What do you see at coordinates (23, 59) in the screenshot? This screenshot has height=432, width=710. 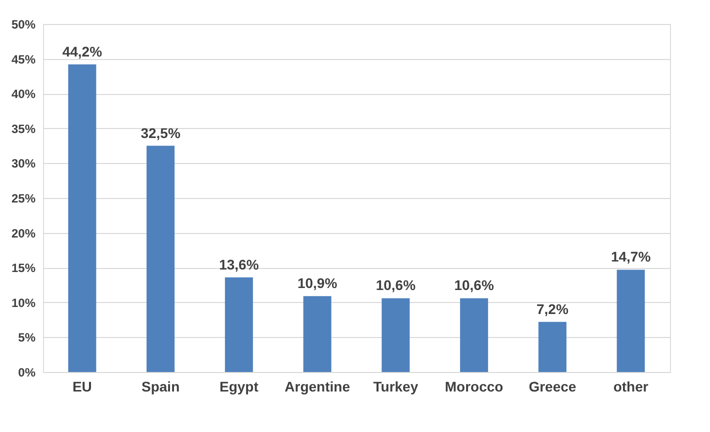 I see `y-tick-label: 45%` at bounding box center [23, 59].